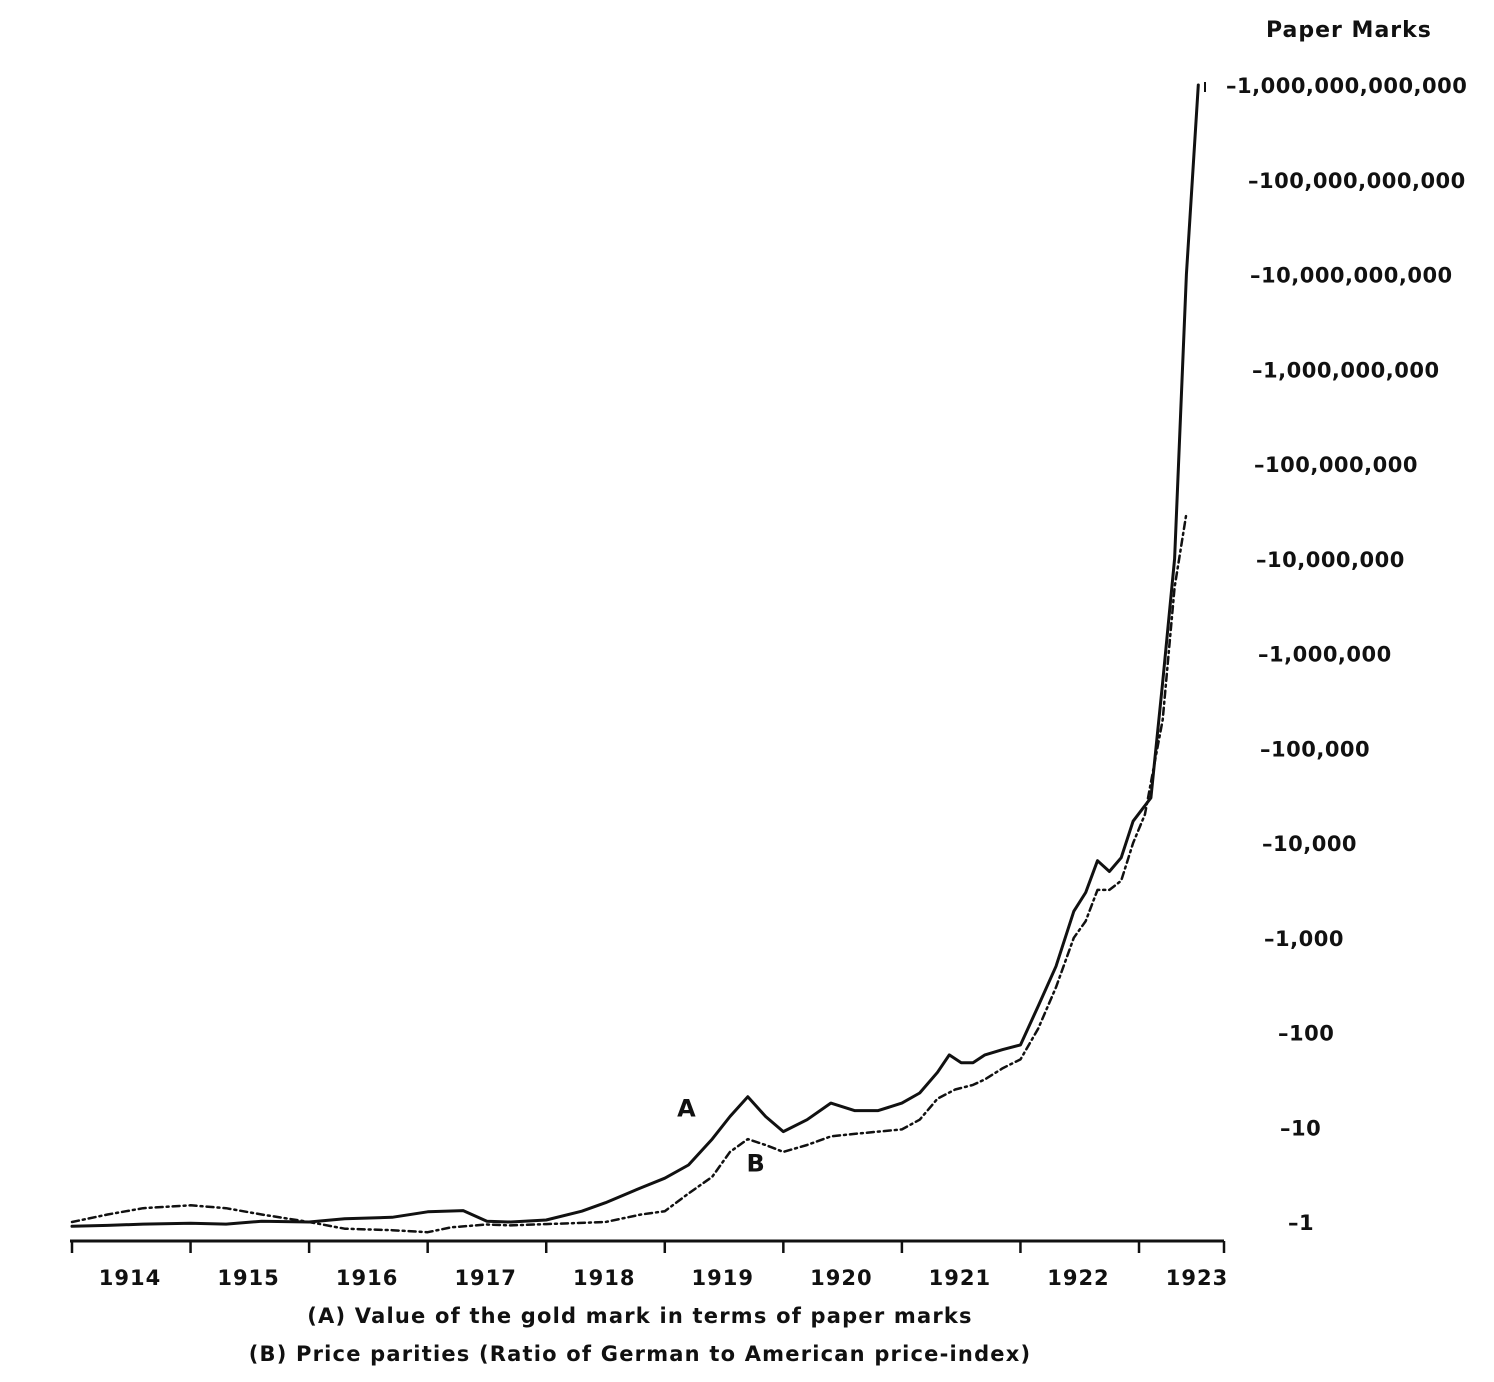  What do you see at coordinates (248, 1278) in the screenshot?
I see `x-tick-label-1915: 1915` at bounding box center [248, 1278].